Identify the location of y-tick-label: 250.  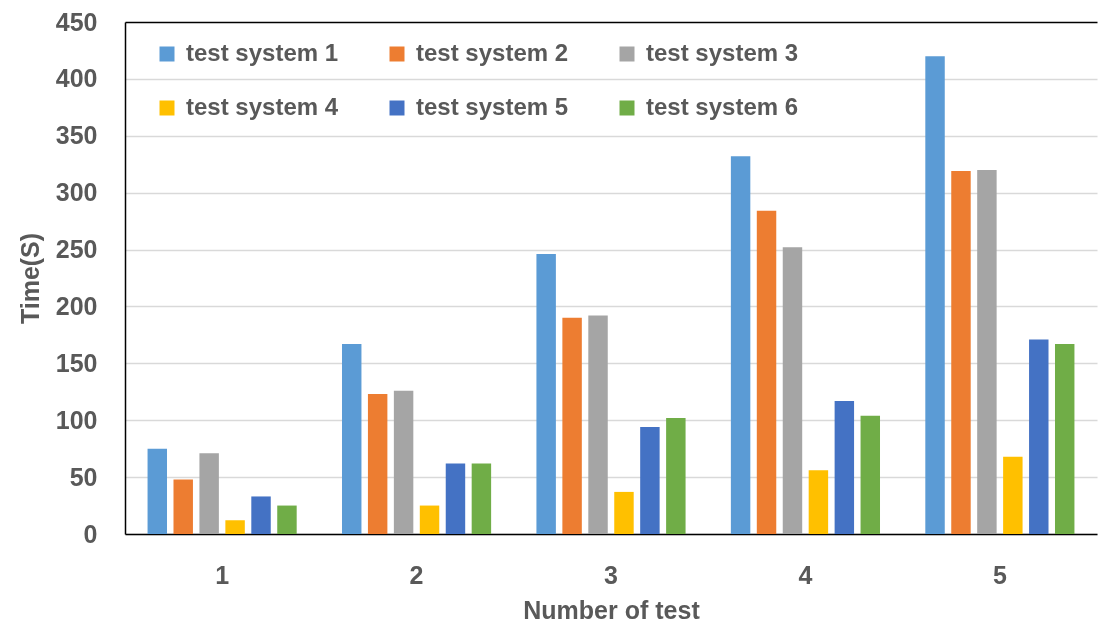
(76, 249).